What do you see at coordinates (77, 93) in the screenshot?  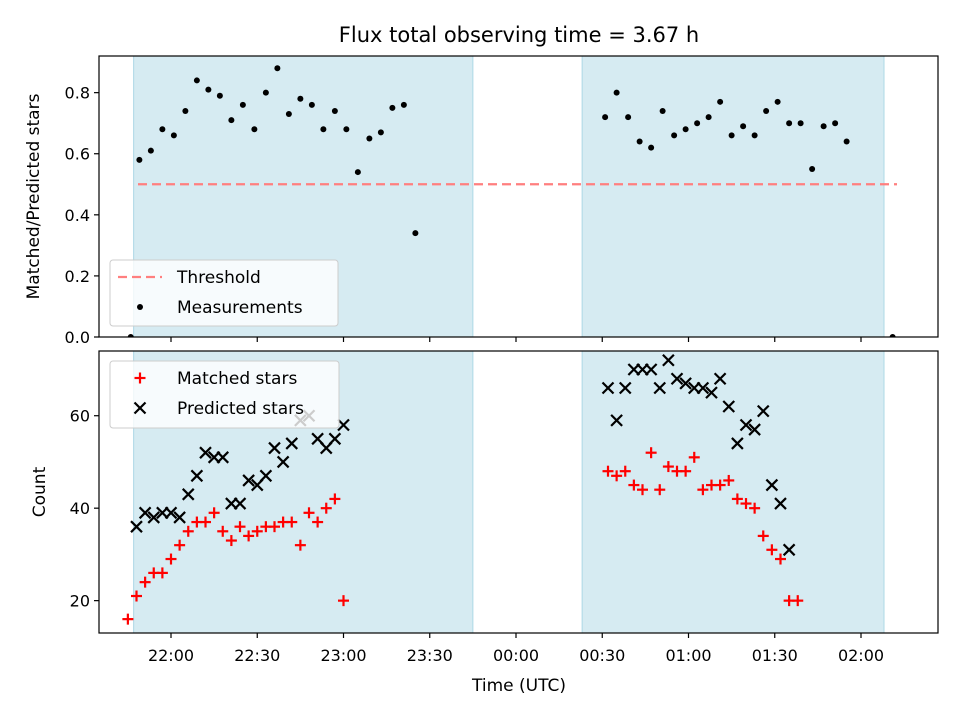 I see `y-tick-label: 0.8` at bounding box center [77, 93].